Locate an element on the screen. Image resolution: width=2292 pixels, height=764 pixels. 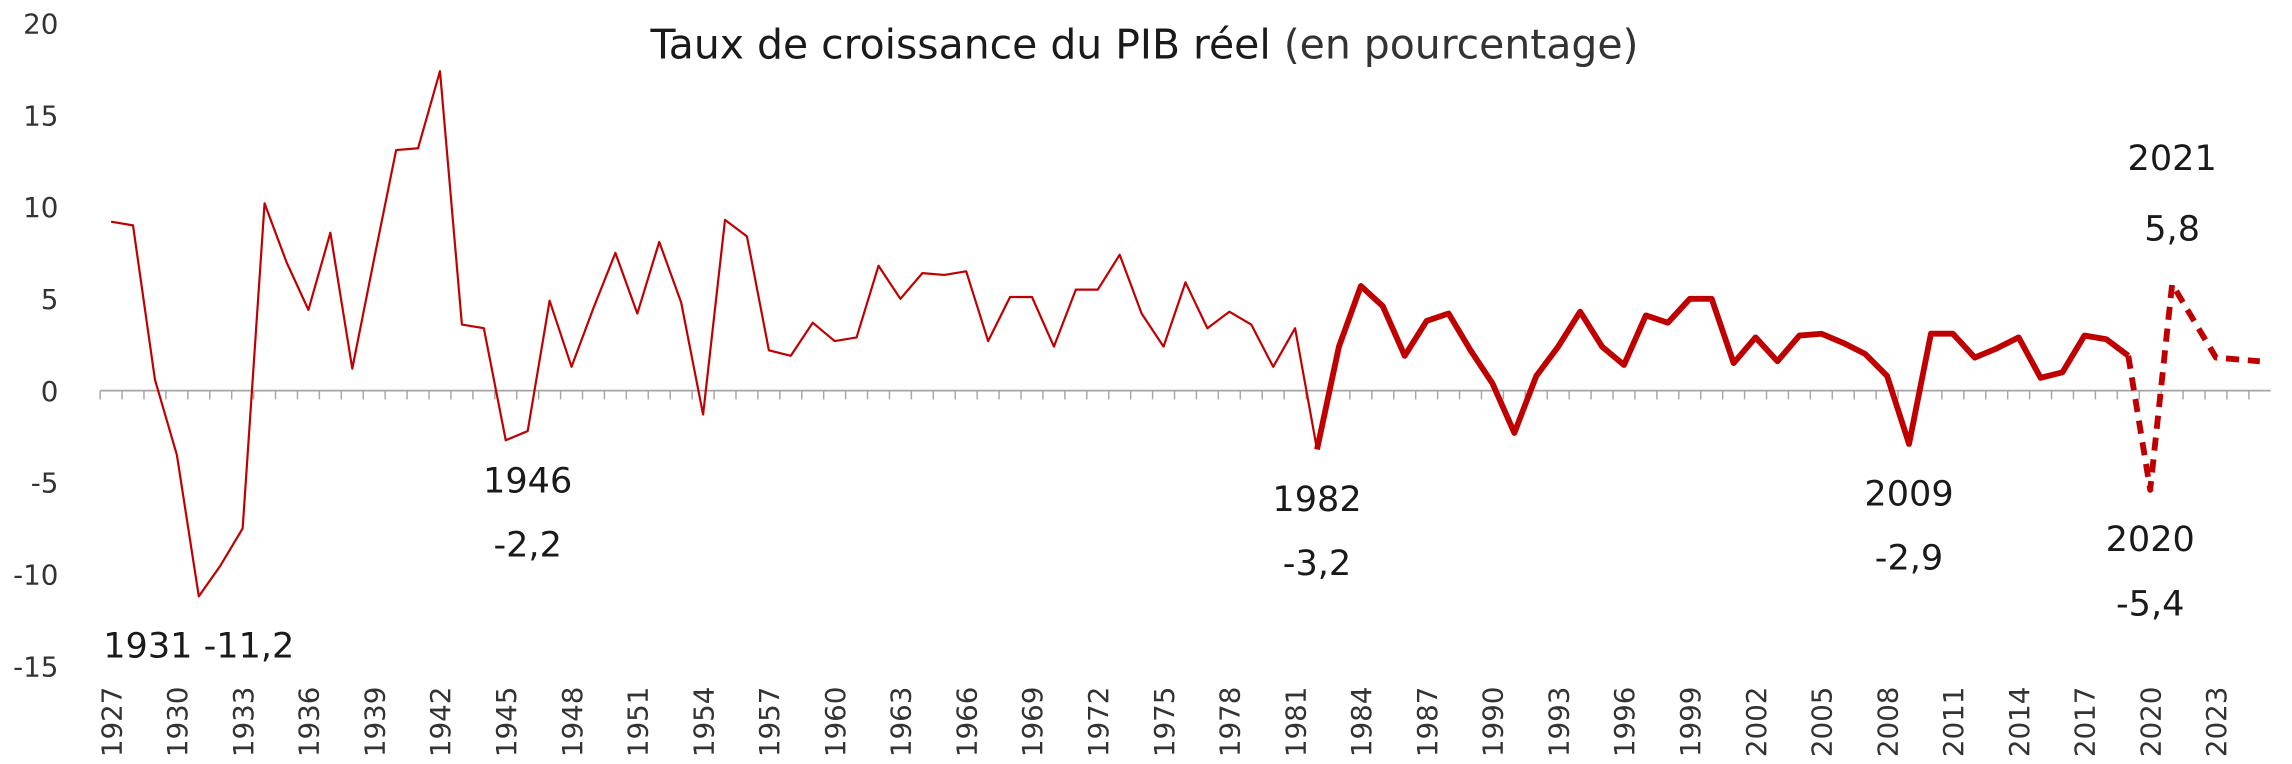
x-tick-label: 2023 is located at coordinates (2216, 722).